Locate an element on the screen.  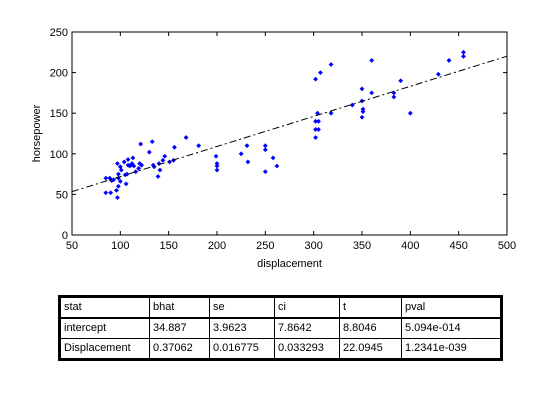
y-tick-label: 150 is located at coordinates (59, 114).